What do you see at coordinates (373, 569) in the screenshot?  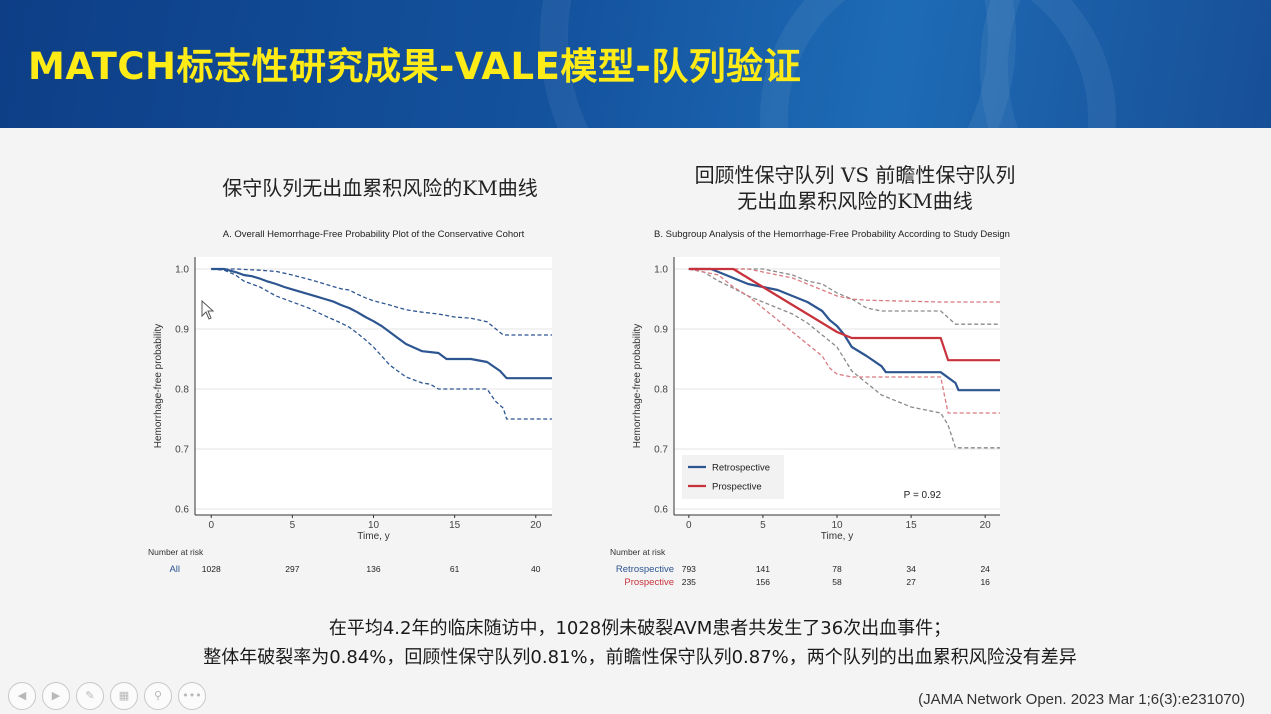 I see `risk-table-value: 136` at bounding box center [373, 569].